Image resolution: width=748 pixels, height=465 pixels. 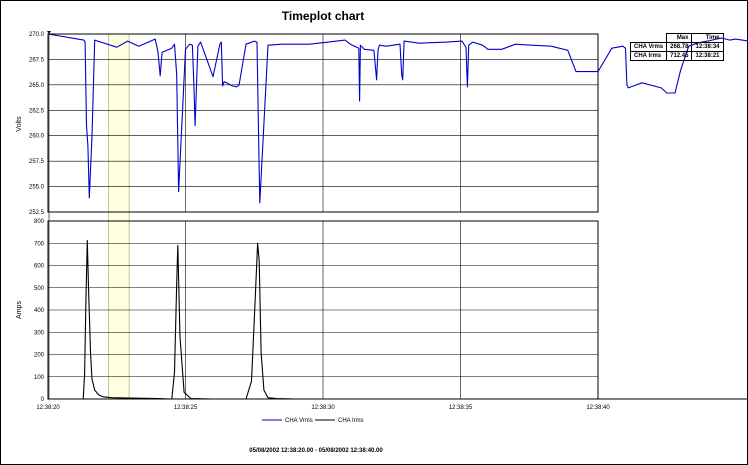 I want to click on y-tick-label: 300, so click(x=39, y=333).